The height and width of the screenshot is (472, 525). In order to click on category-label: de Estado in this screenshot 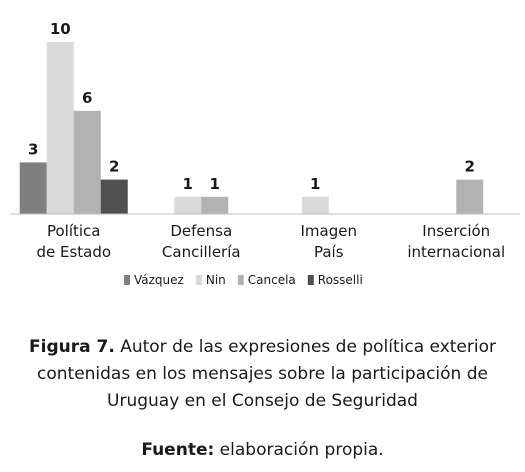, I will do `click(73, 252)`.